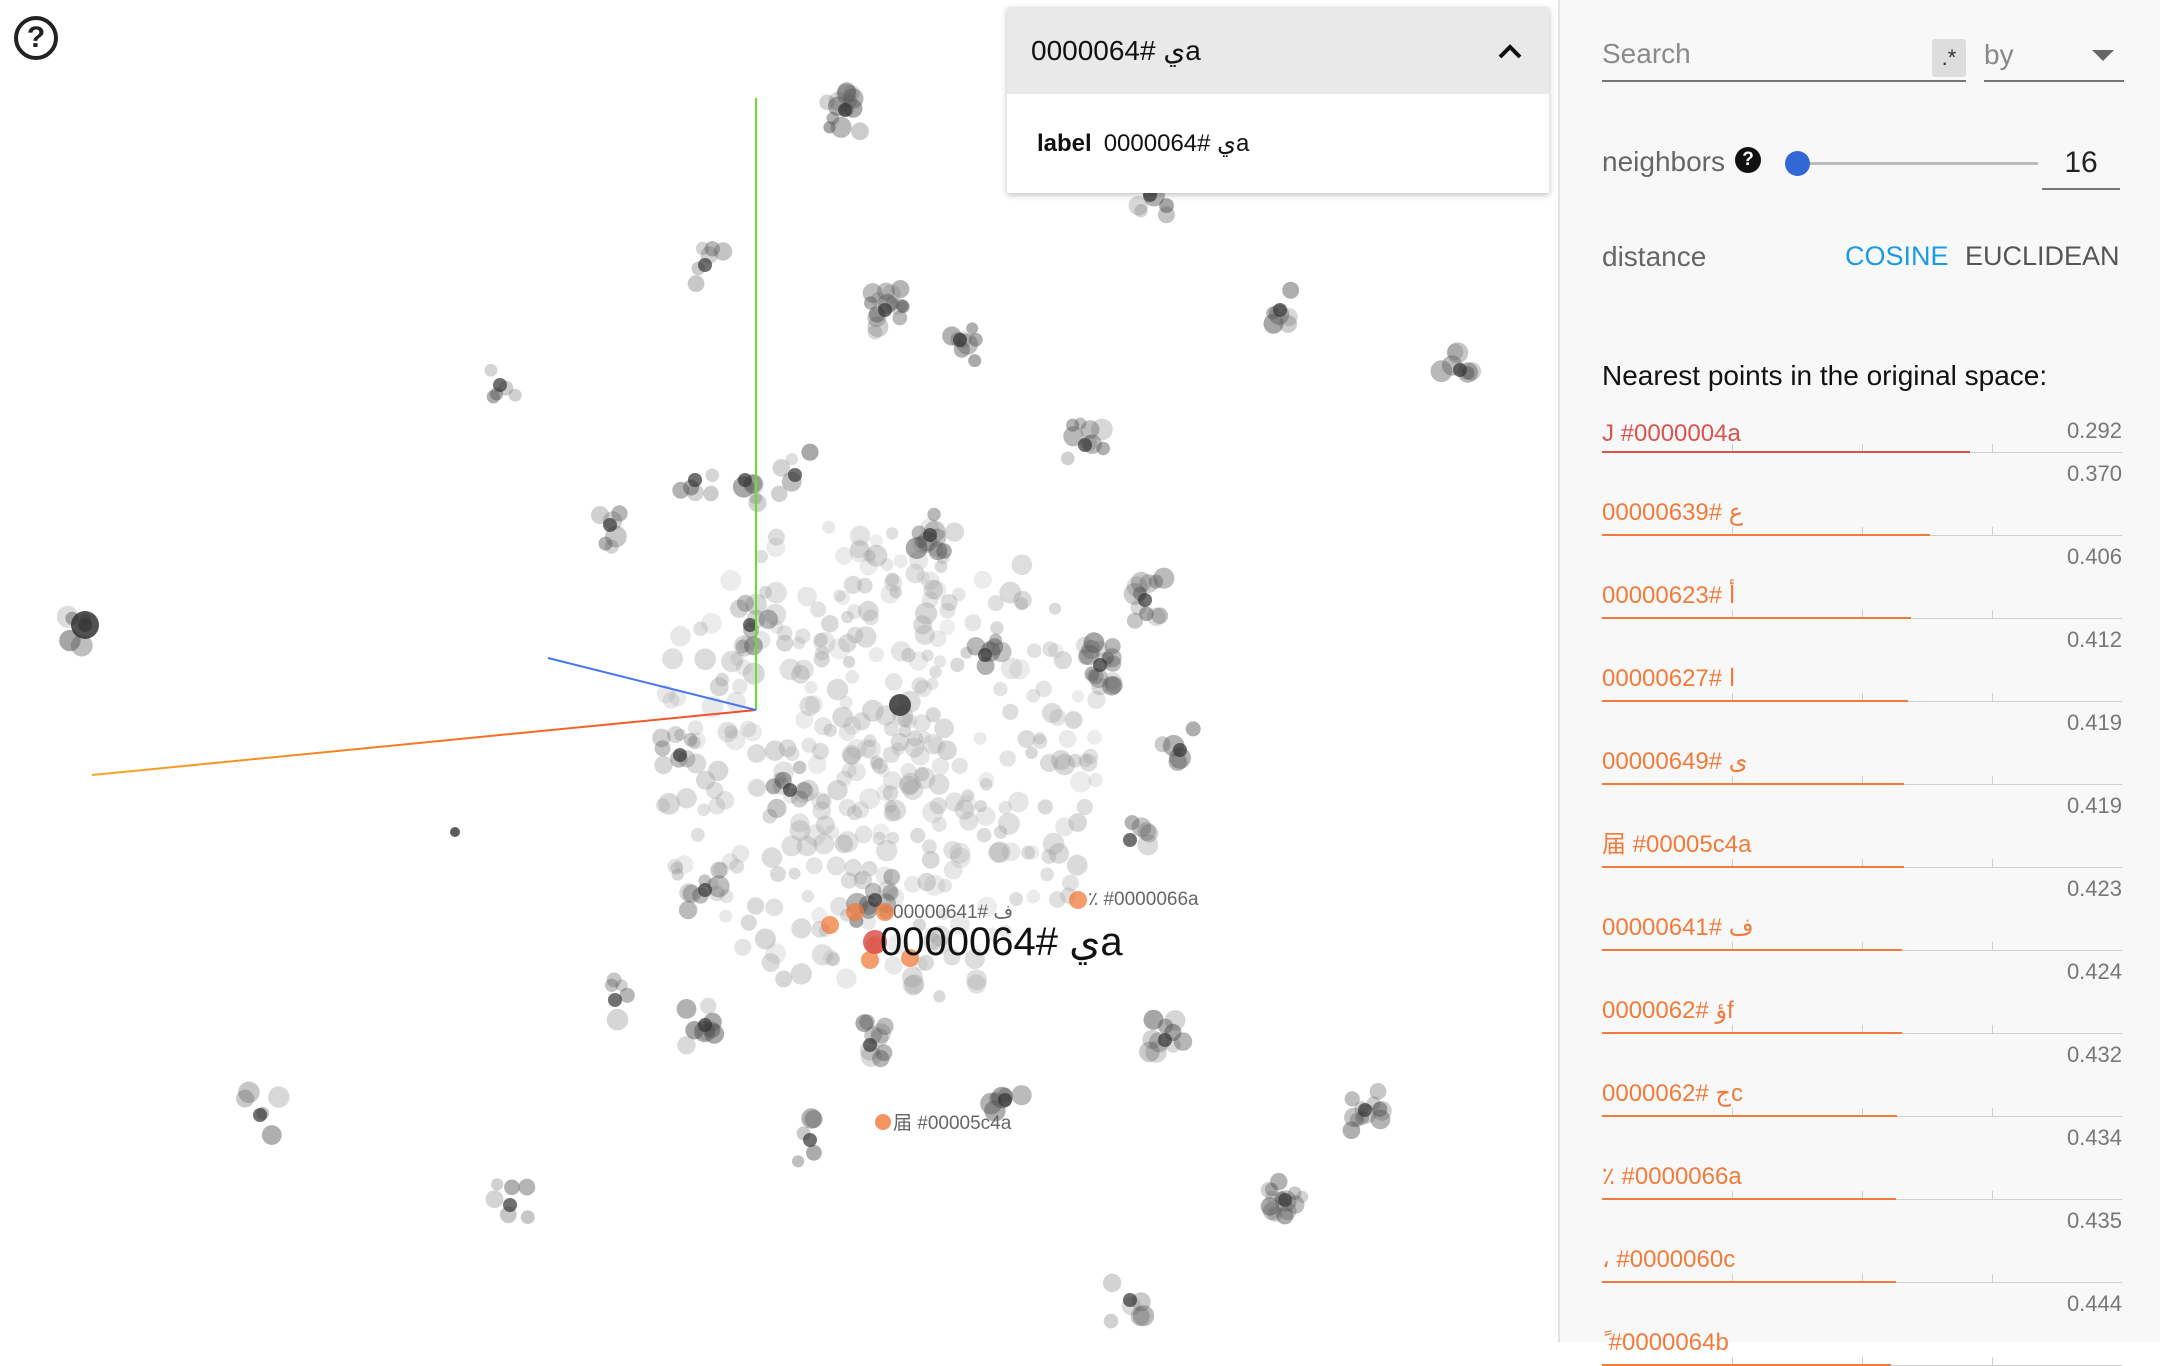  Describe the element at coordinates (885, 912) in the screenshot. I see `neighbor-point` at that location.